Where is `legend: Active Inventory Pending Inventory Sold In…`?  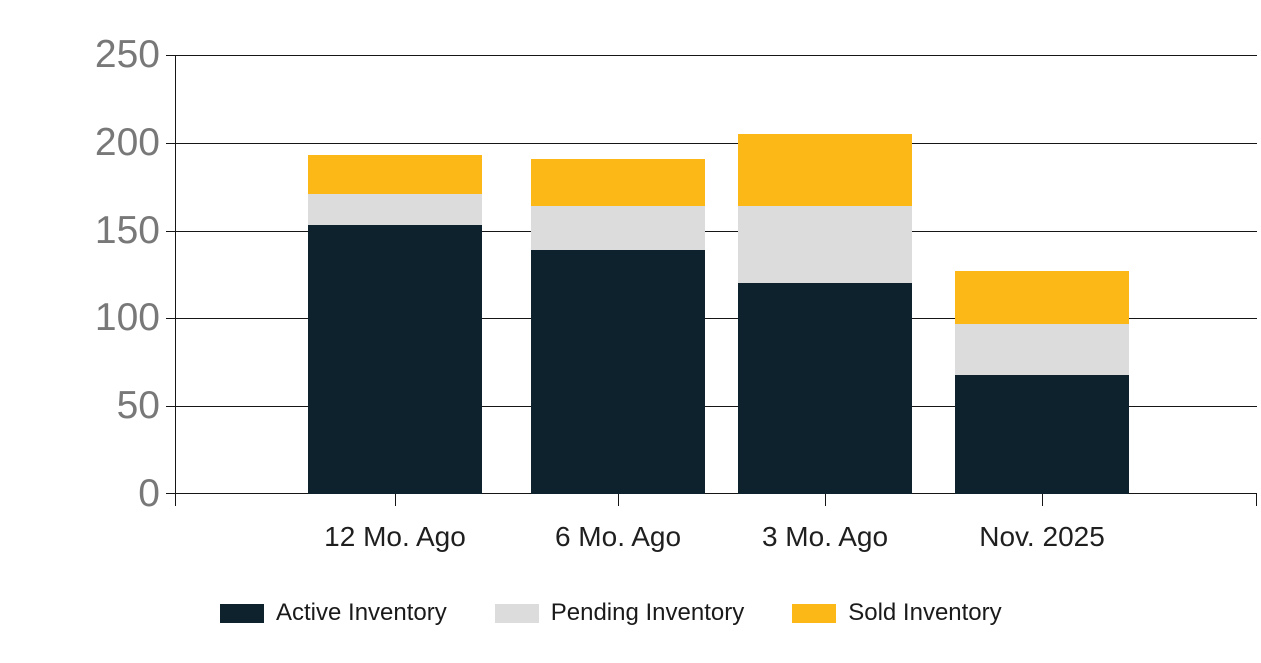
legend: Active Inventory Pending Inventory Sold In… is located at coordinates (611, 613).